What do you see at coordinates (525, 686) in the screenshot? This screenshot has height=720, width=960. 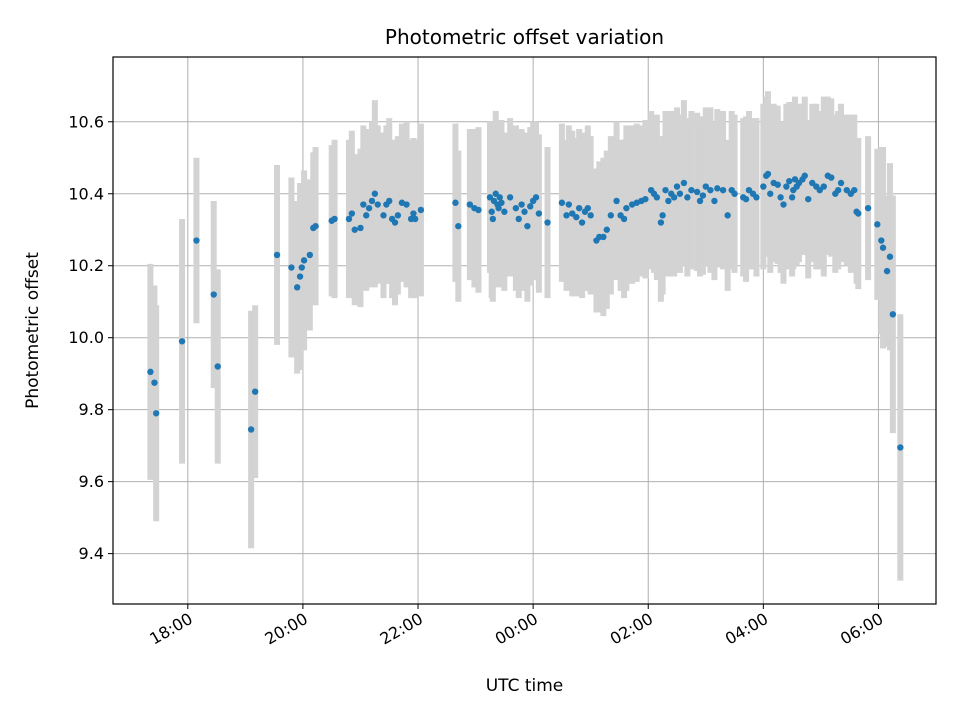 I see `x-axis-title: UTC time` at bounding box center [525, 686].